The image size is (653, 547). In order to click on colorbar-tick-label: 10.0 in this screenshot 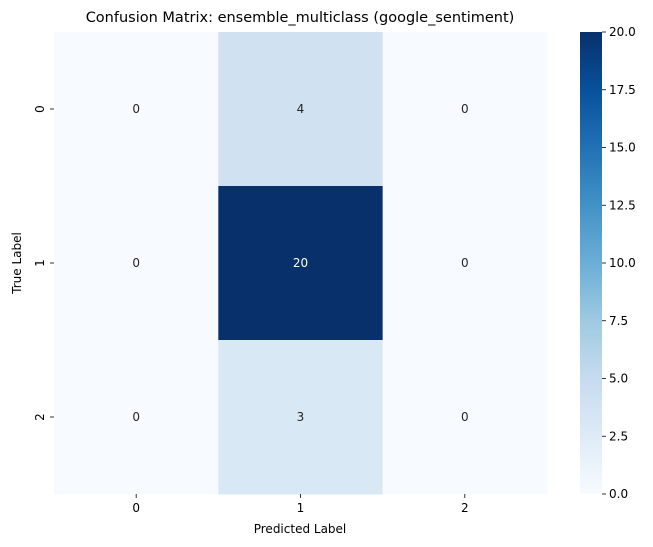, I will do `click(622, 263)`.